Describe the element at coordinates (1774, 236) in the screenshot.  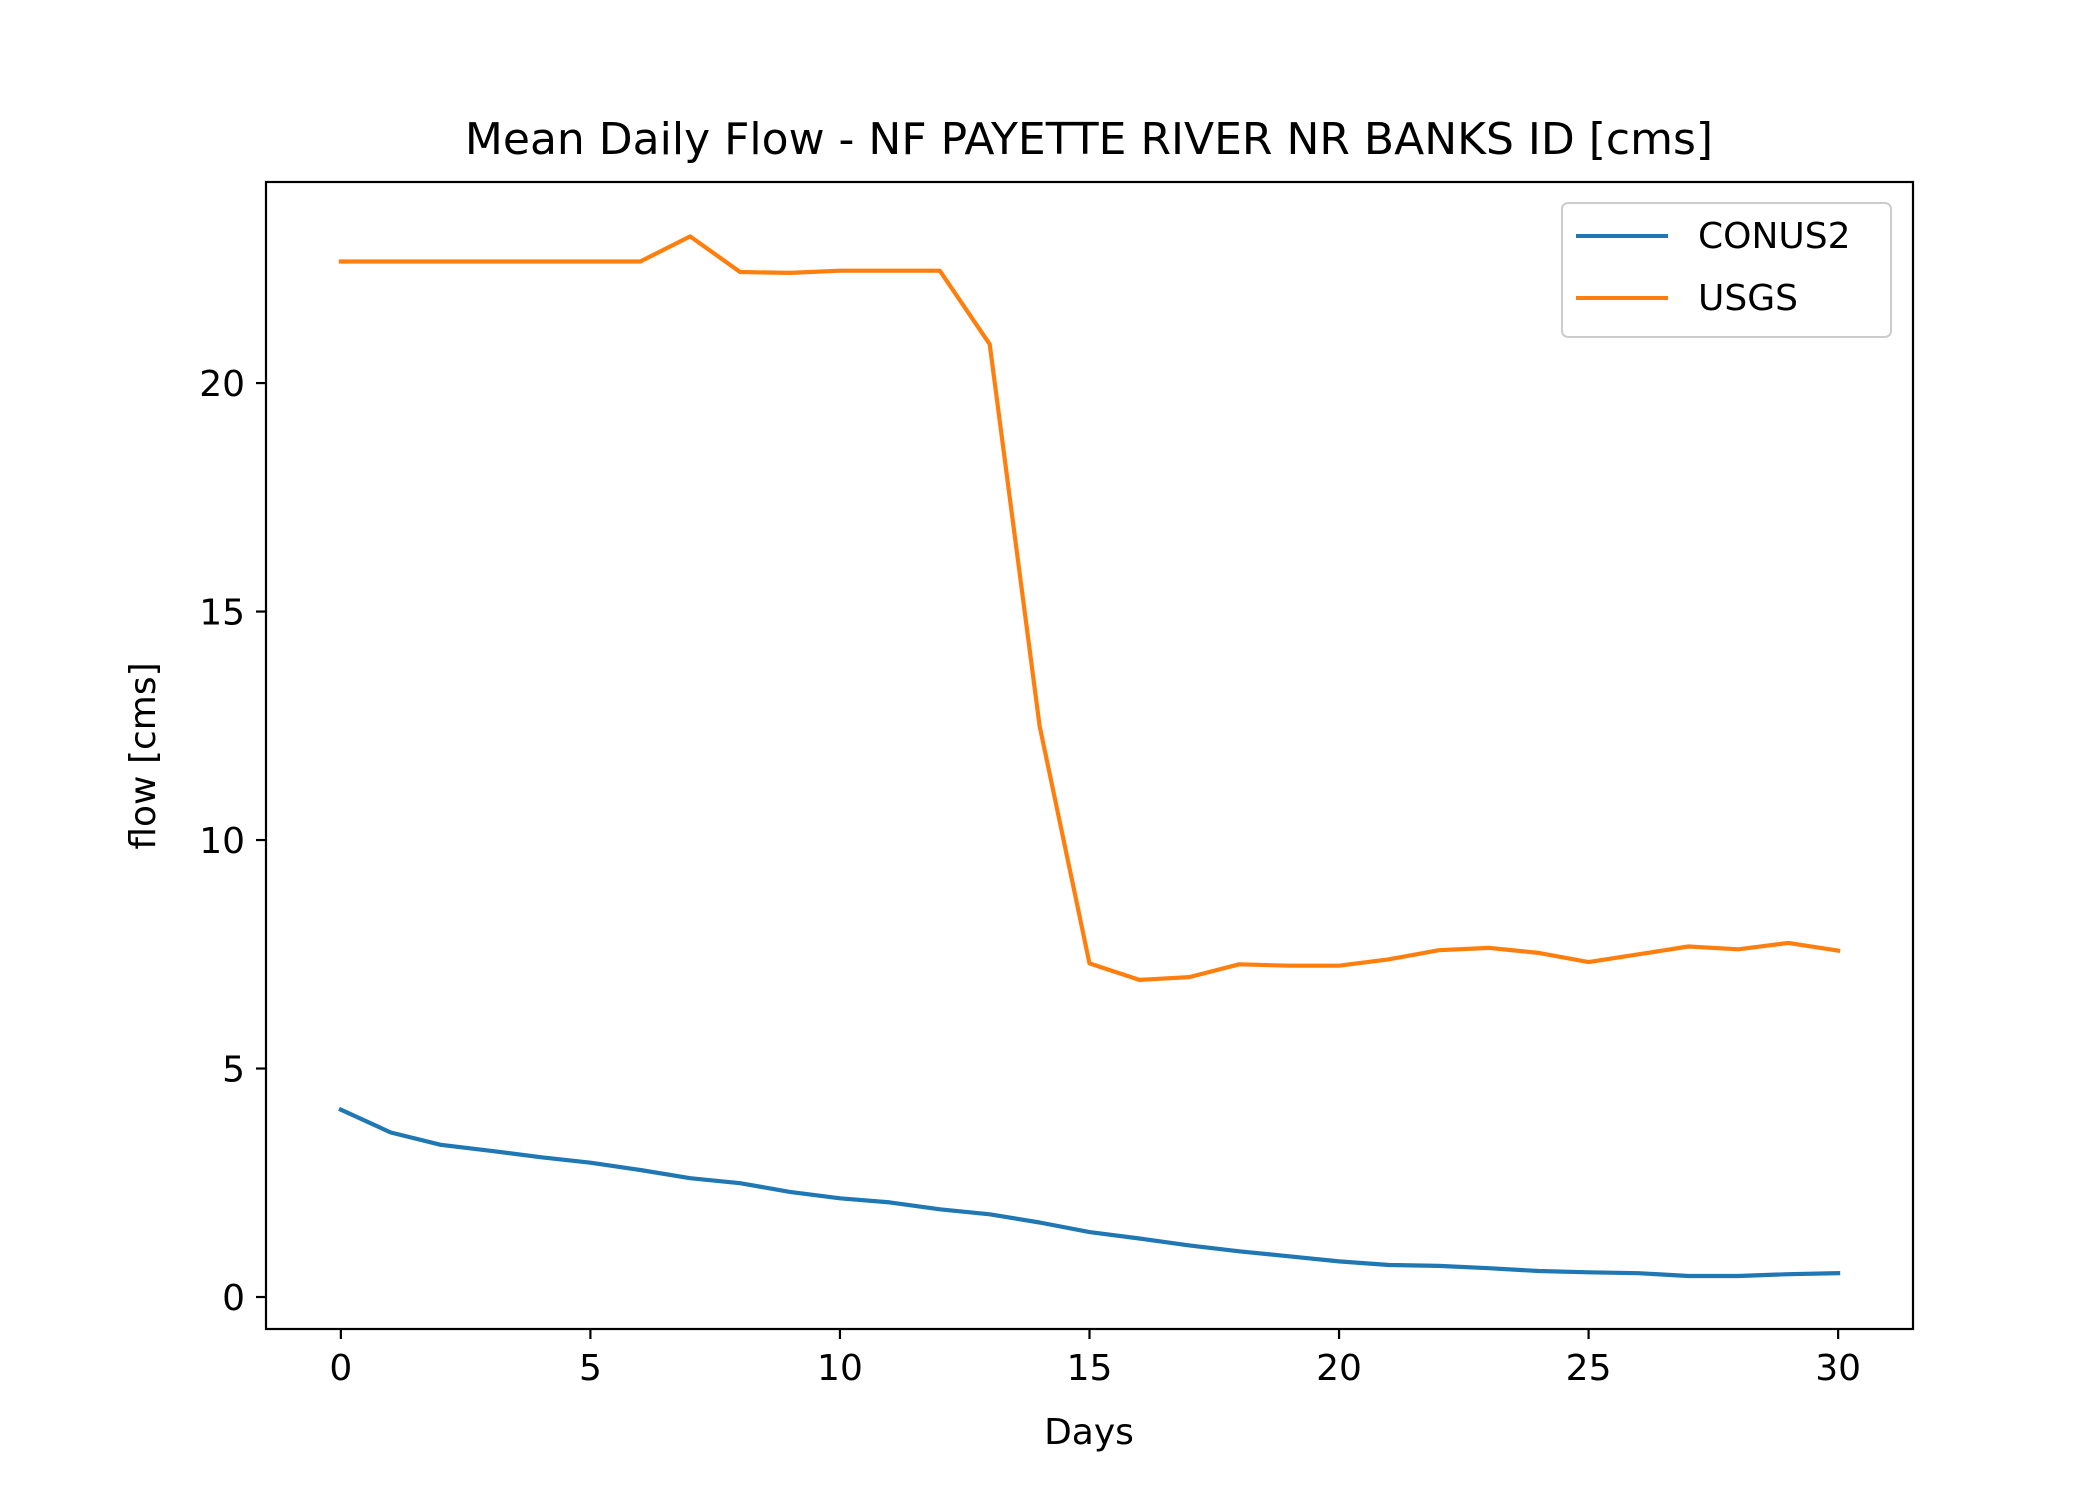
I see `legend-label-conus2: CONUS2` at that location.